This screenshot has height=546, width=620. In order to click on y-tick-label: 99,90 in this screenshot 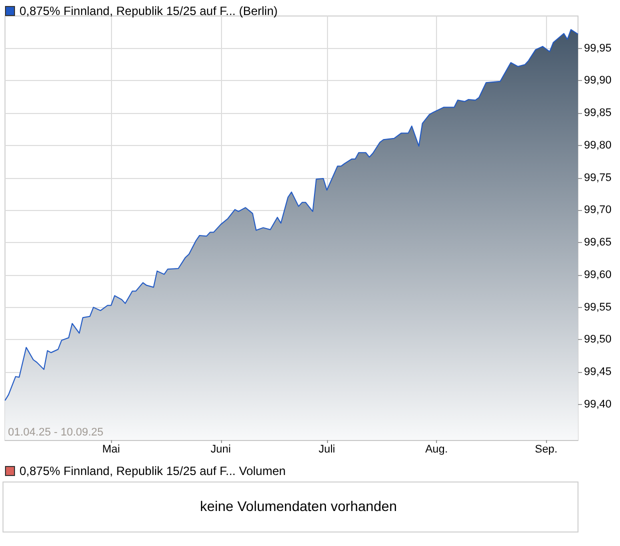, I will do `click(598, 80)`.